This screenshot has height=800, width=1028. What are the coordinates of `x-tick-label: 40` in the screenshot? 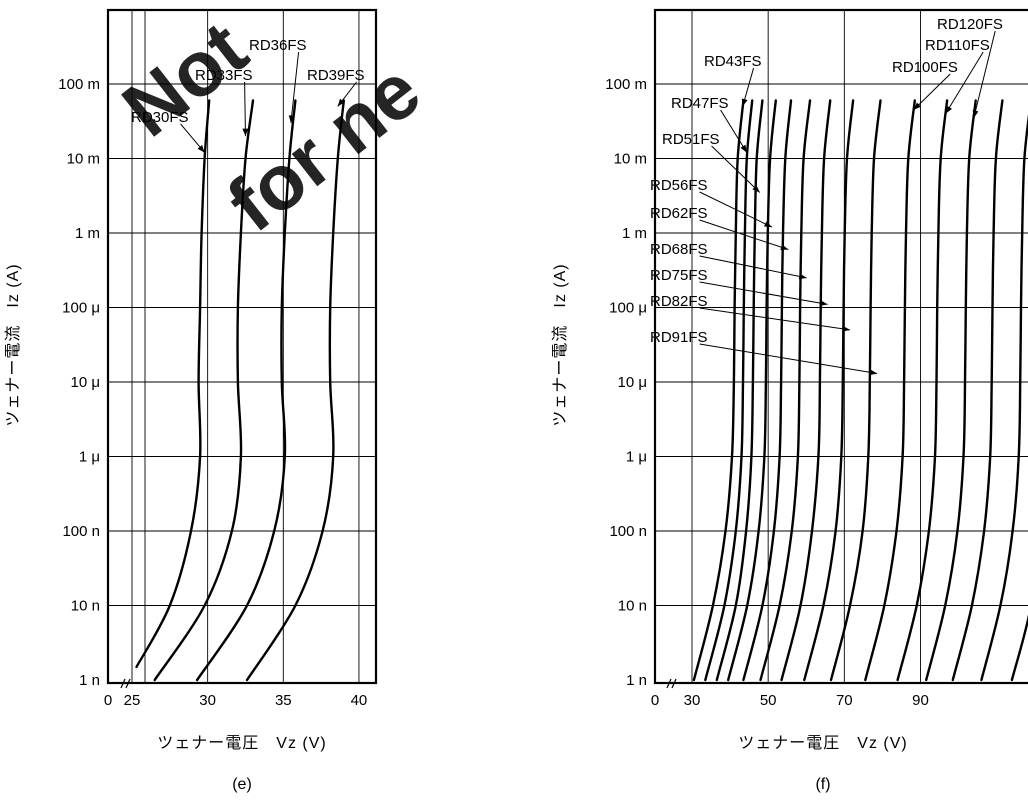 It's located at (359, 700).